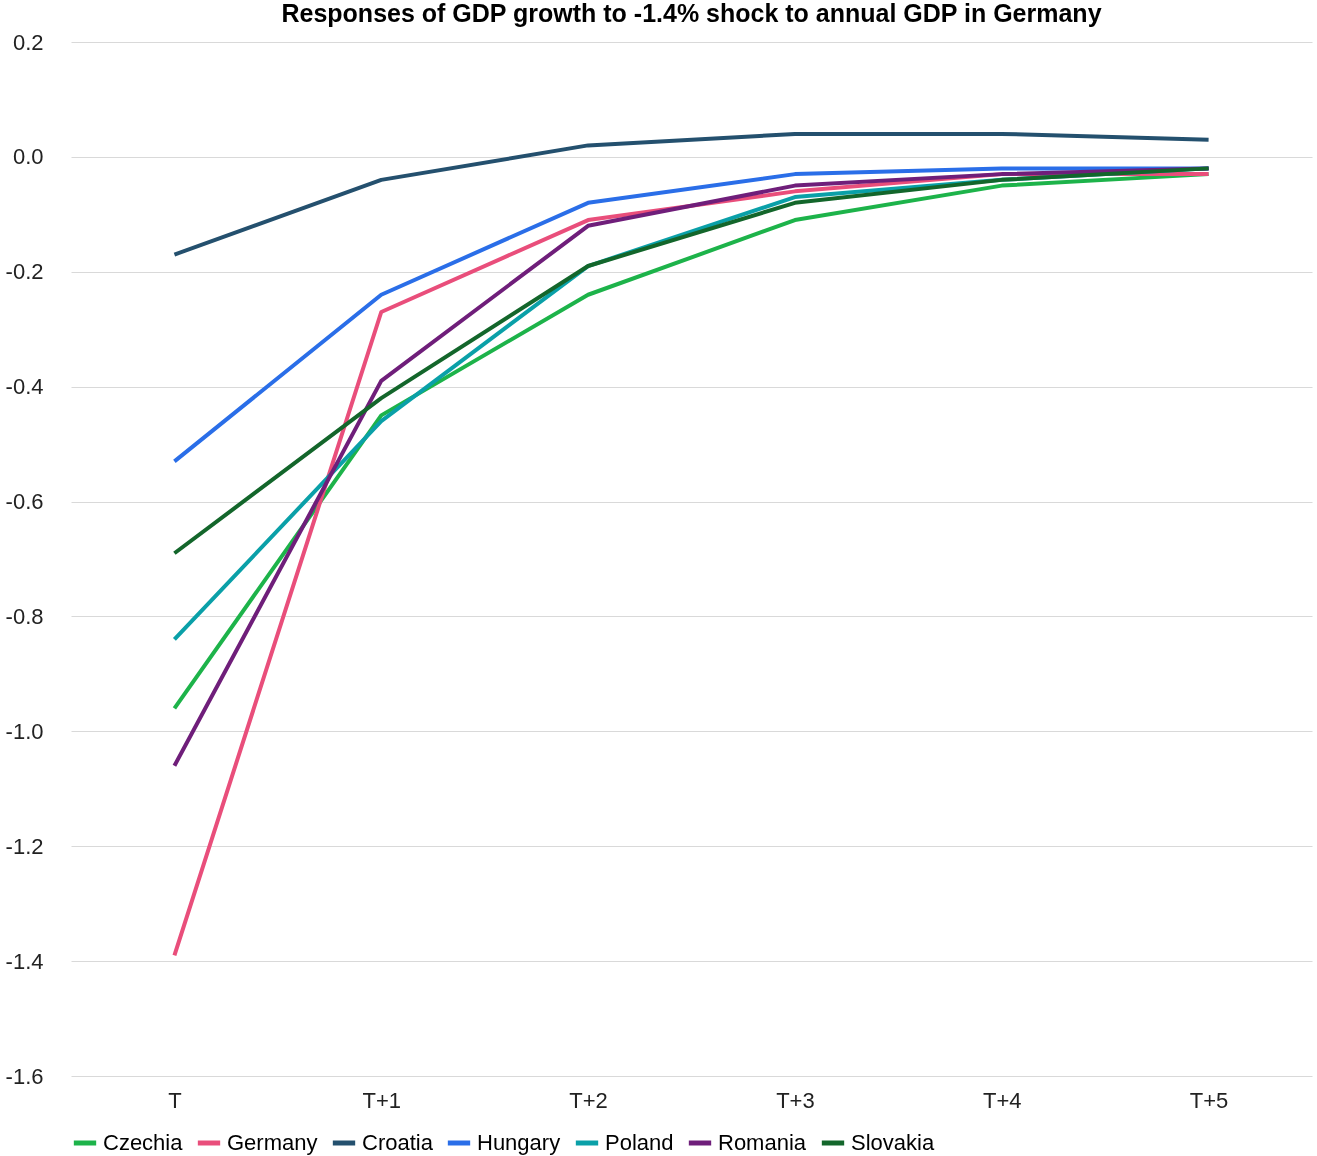 The width and height of the screenshot is (1317, 1156). I want to click on legend-label: Croatia, so click(398, 1142).